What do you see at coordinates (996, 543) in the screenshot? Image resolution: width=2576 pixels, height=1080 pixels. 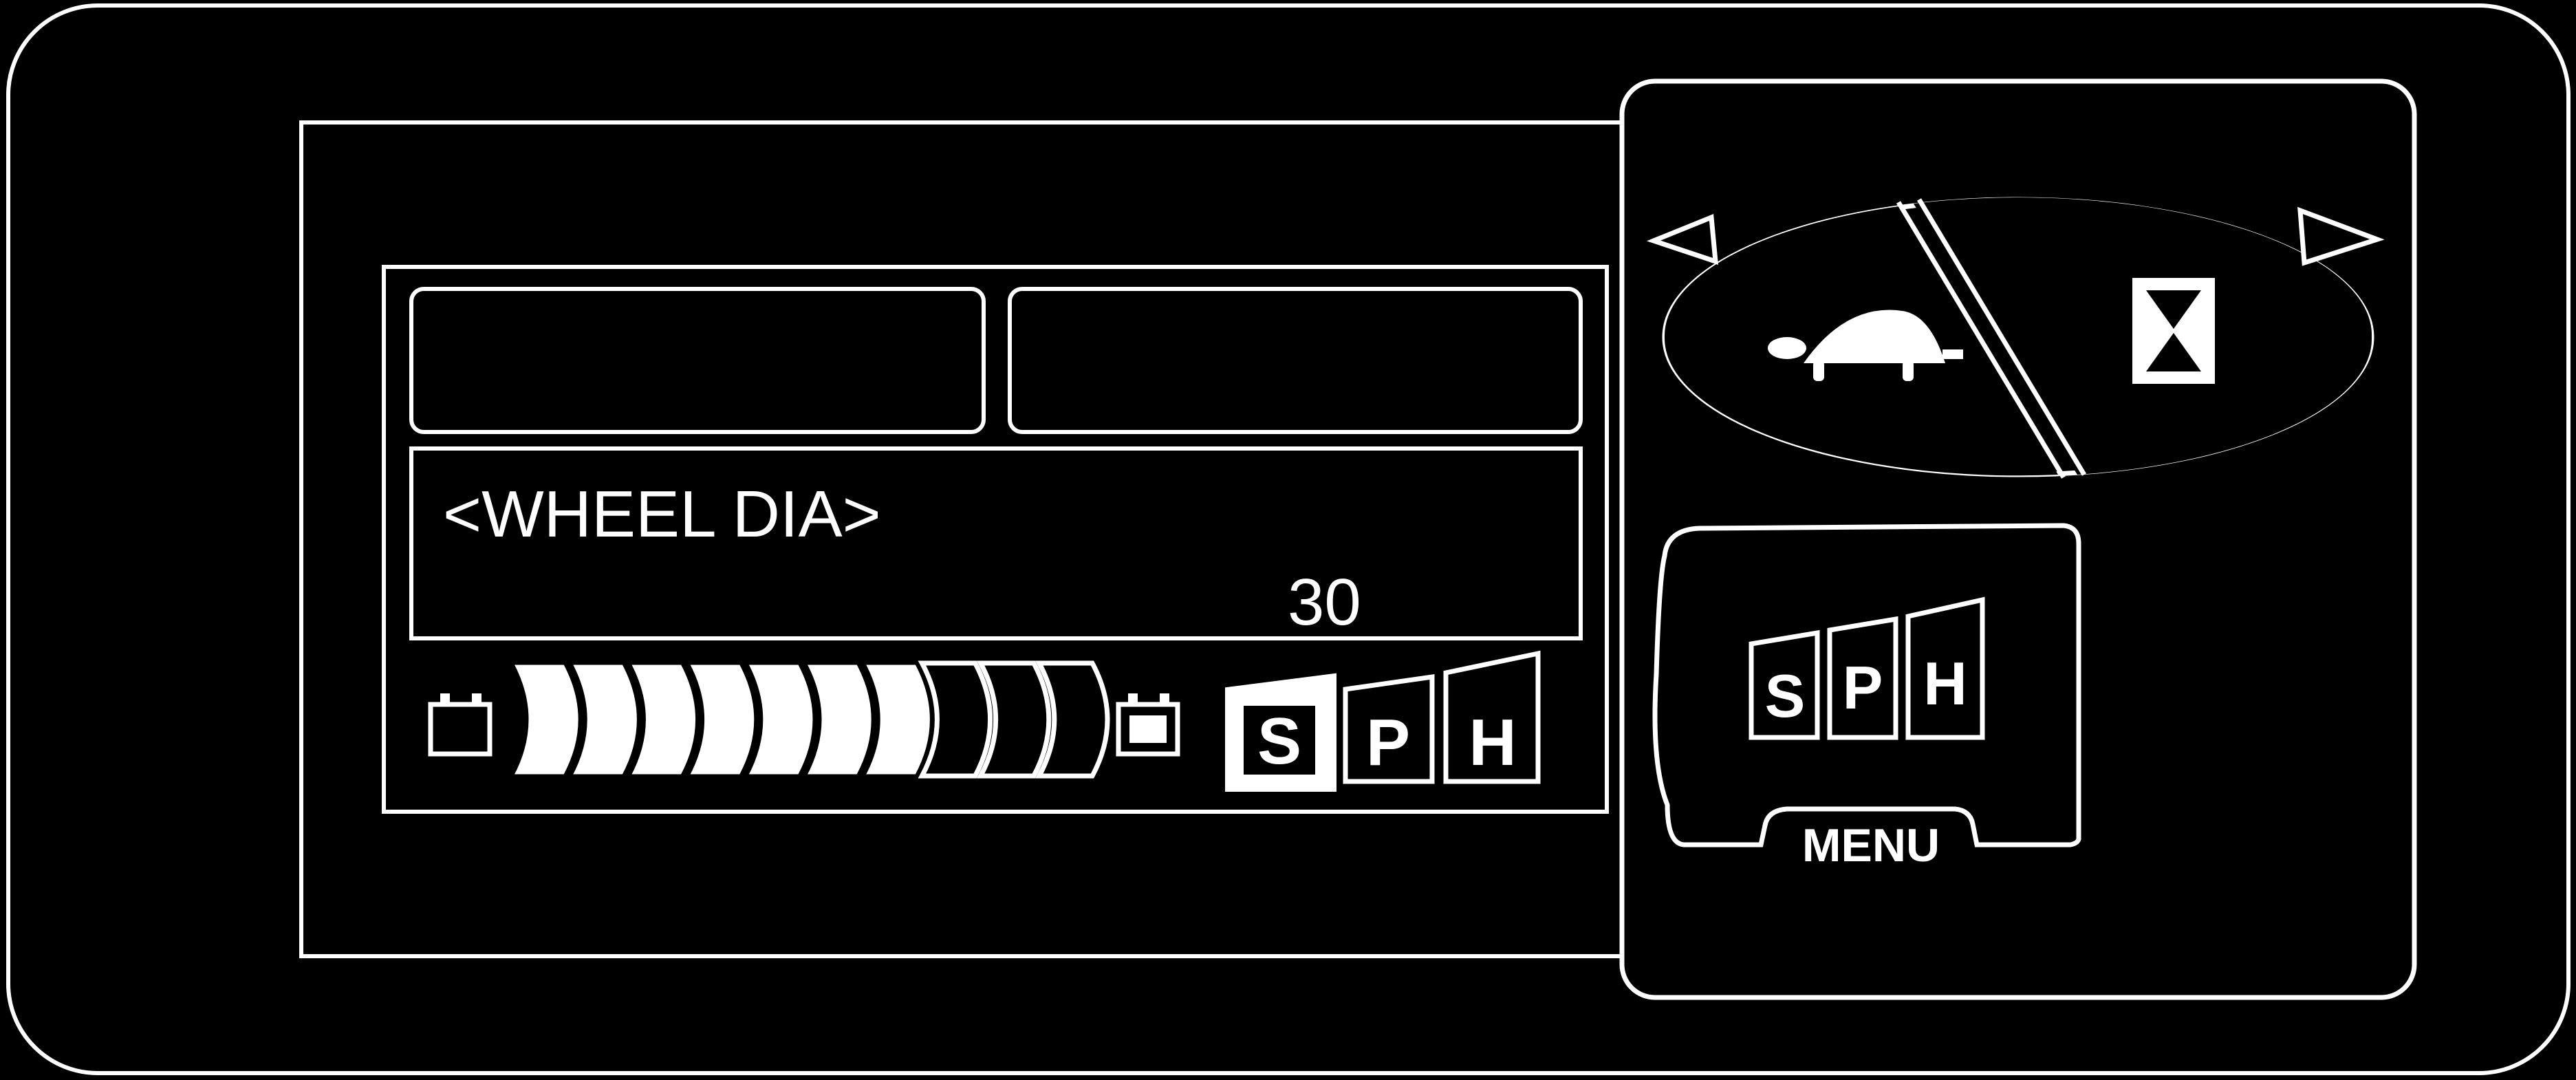 I see `lcd-message-area` at bounding box center [996, 543].